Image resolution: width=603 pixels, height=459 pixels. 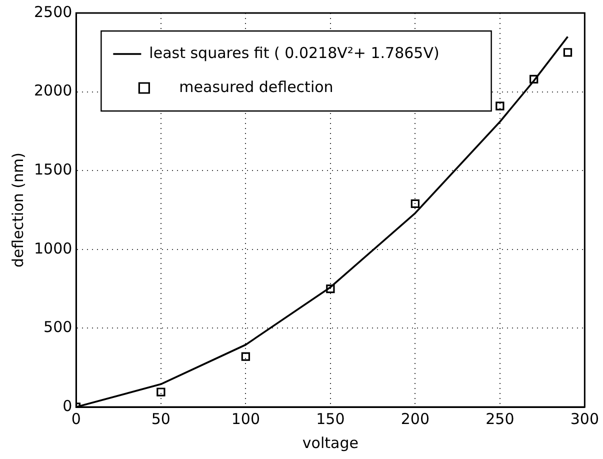 I want to click on y-tick-label: 500, so click(x=58, y=327).